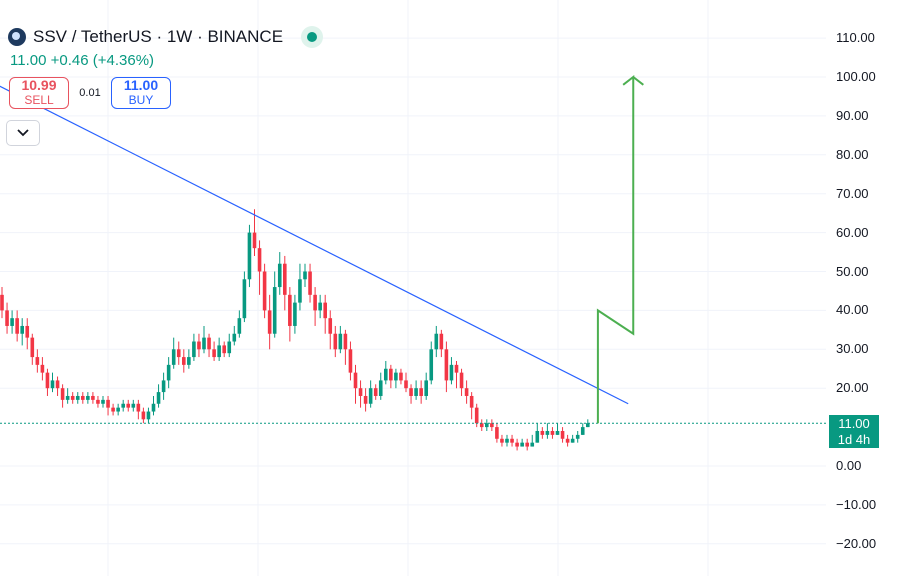 The image size is (900, 576). What do you see at coordinates (123, 60) in the screenshot?
I see `price-change-pct: (+4.36%)` at bounding box center [123, 60].